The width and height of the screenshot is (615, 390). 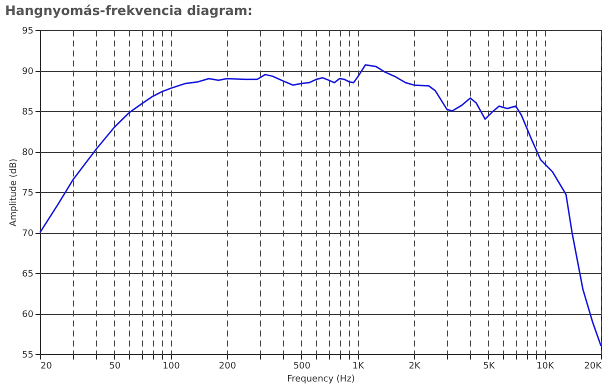 I want to click on y-tick-label: 75, so click(x=28, y=193).